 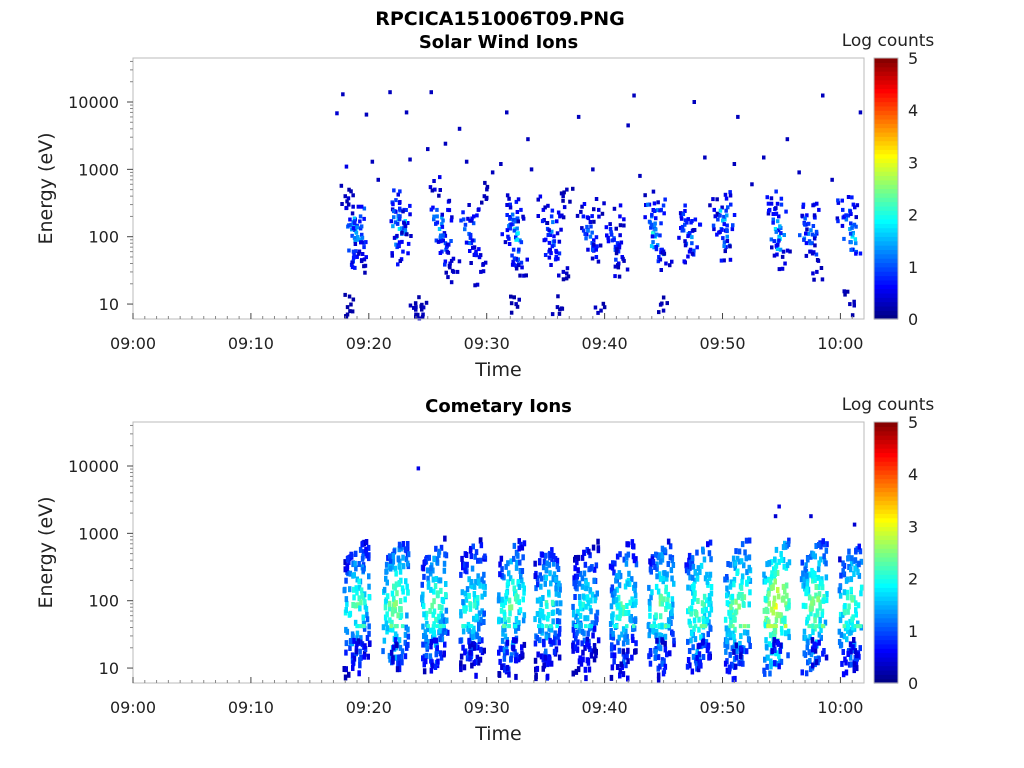 I want to click on y-tick-label: 10000, so click(x=93, y=102).